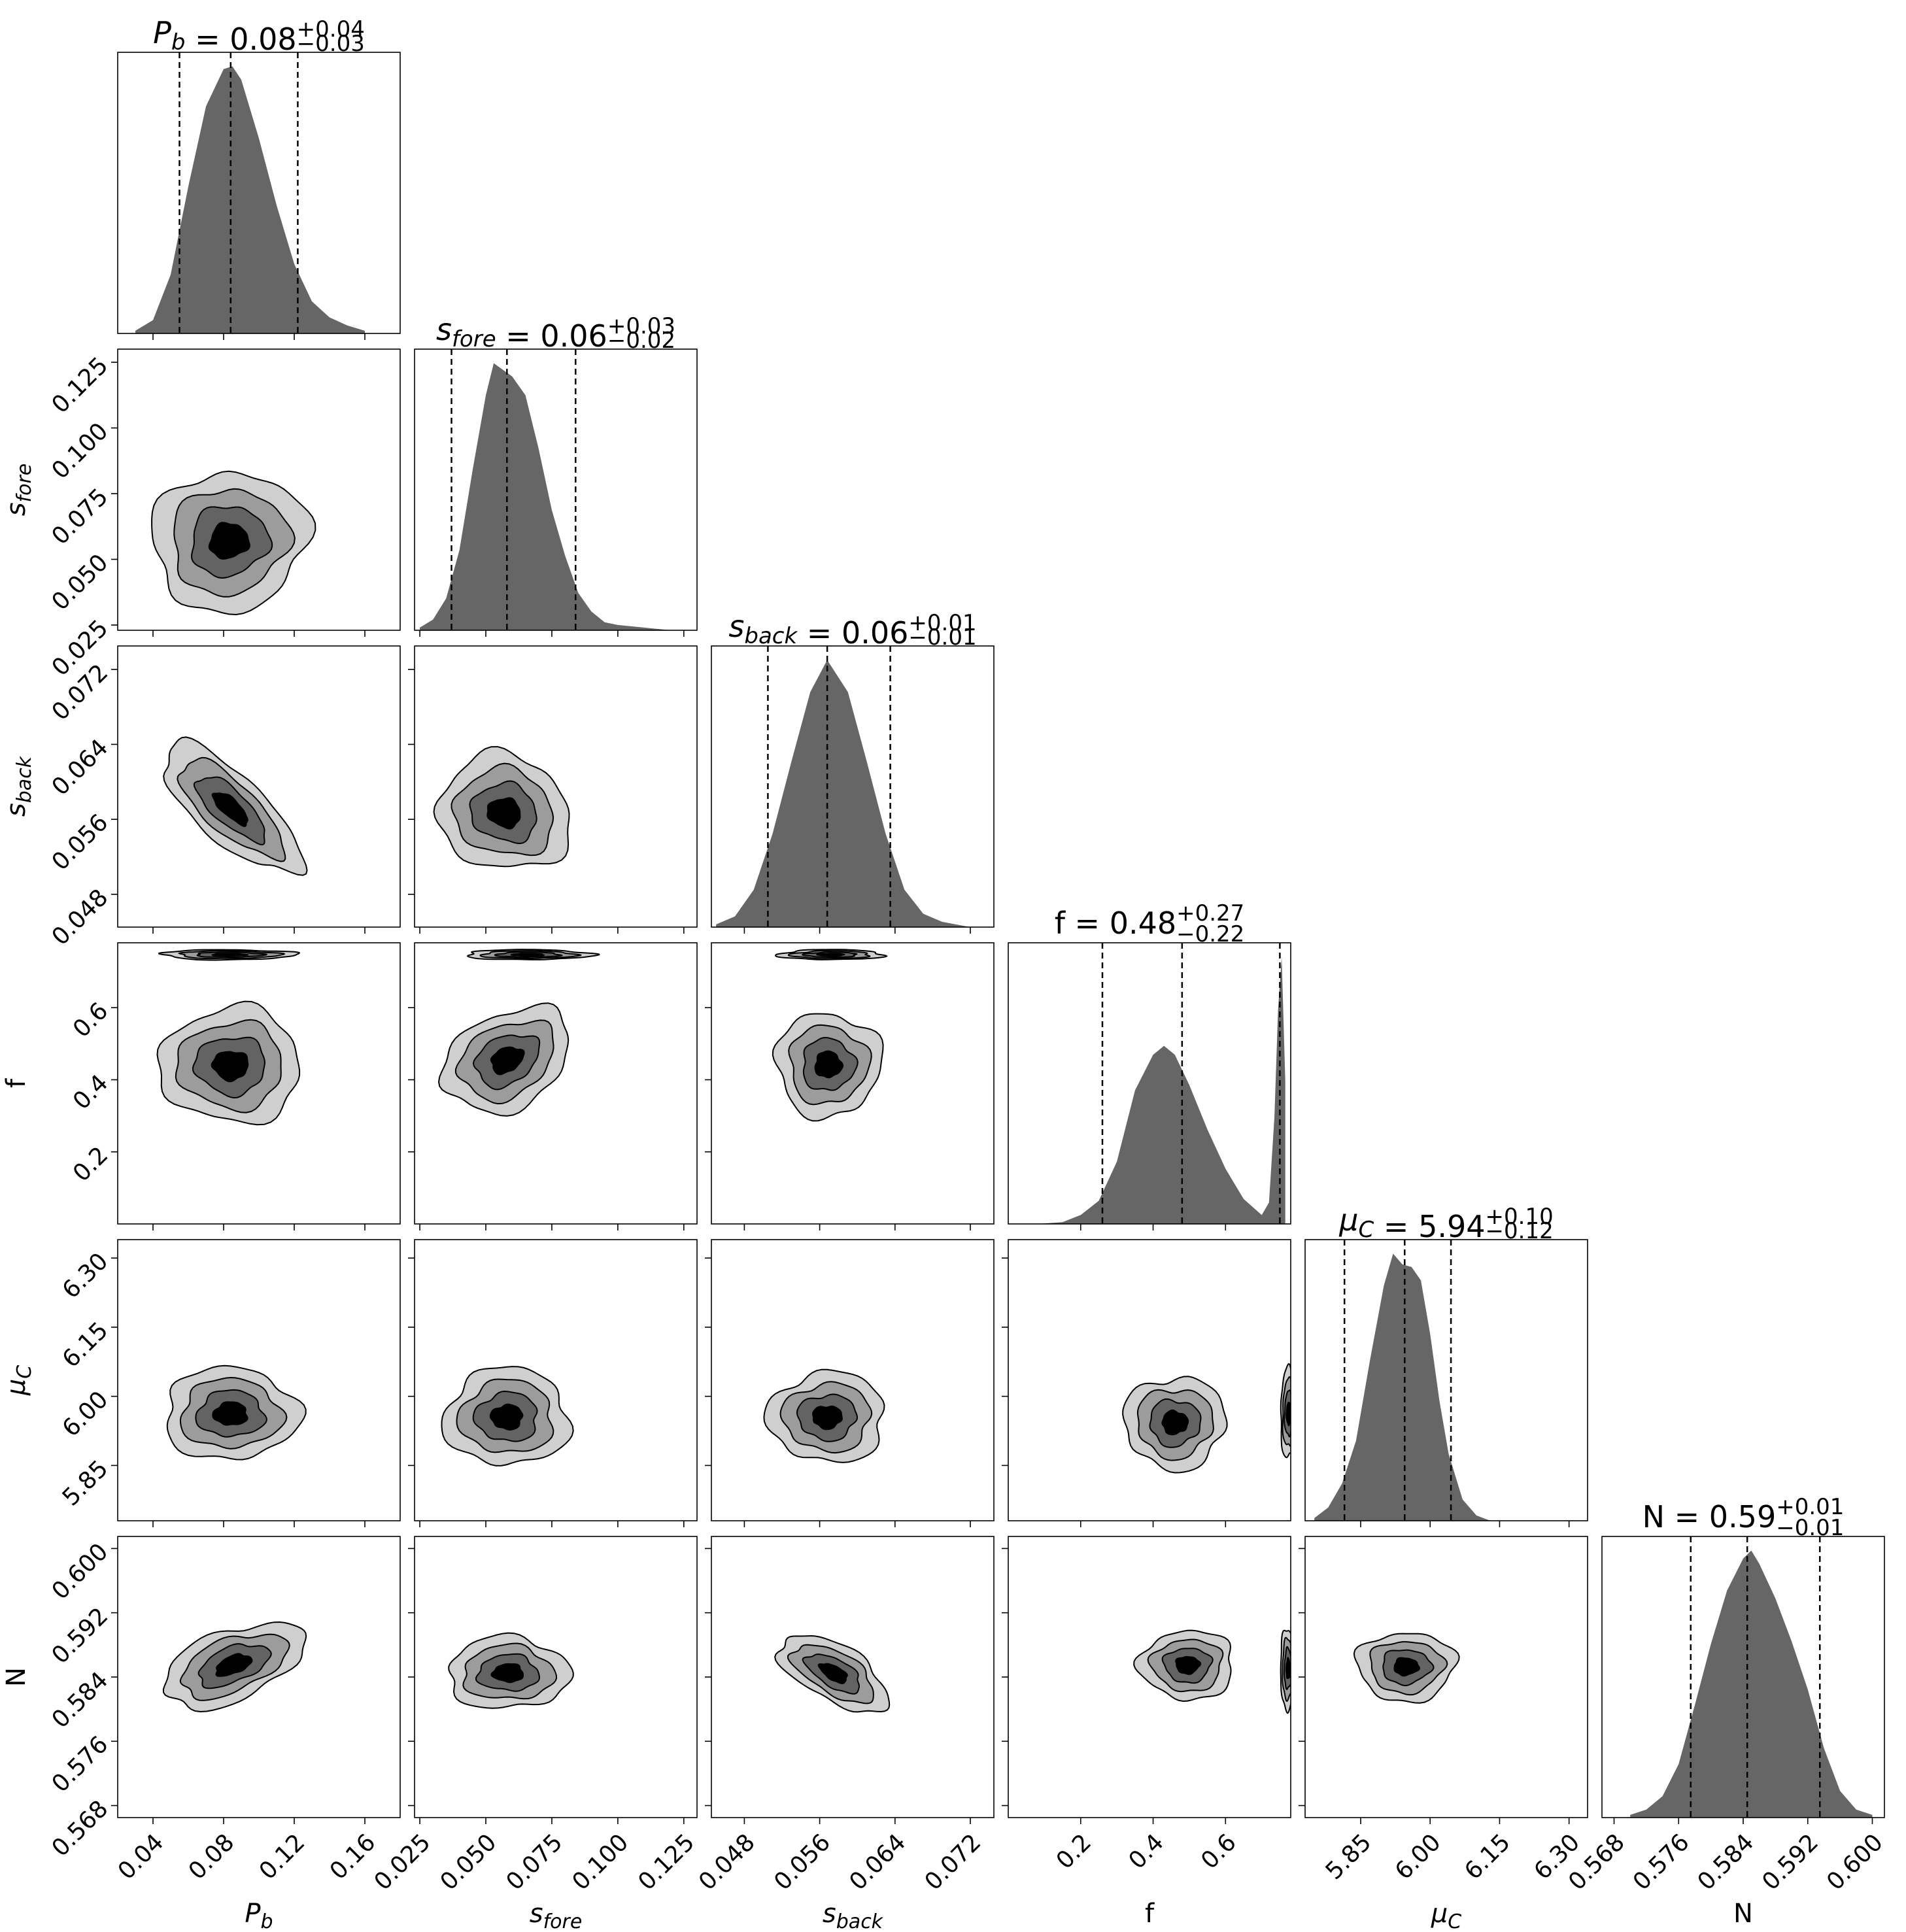 This screenshot has height=1932, width=1906. Describe the element at coordinates (80, 516) in the screenshot. I see `y-tick-label: 0.075` at that location.